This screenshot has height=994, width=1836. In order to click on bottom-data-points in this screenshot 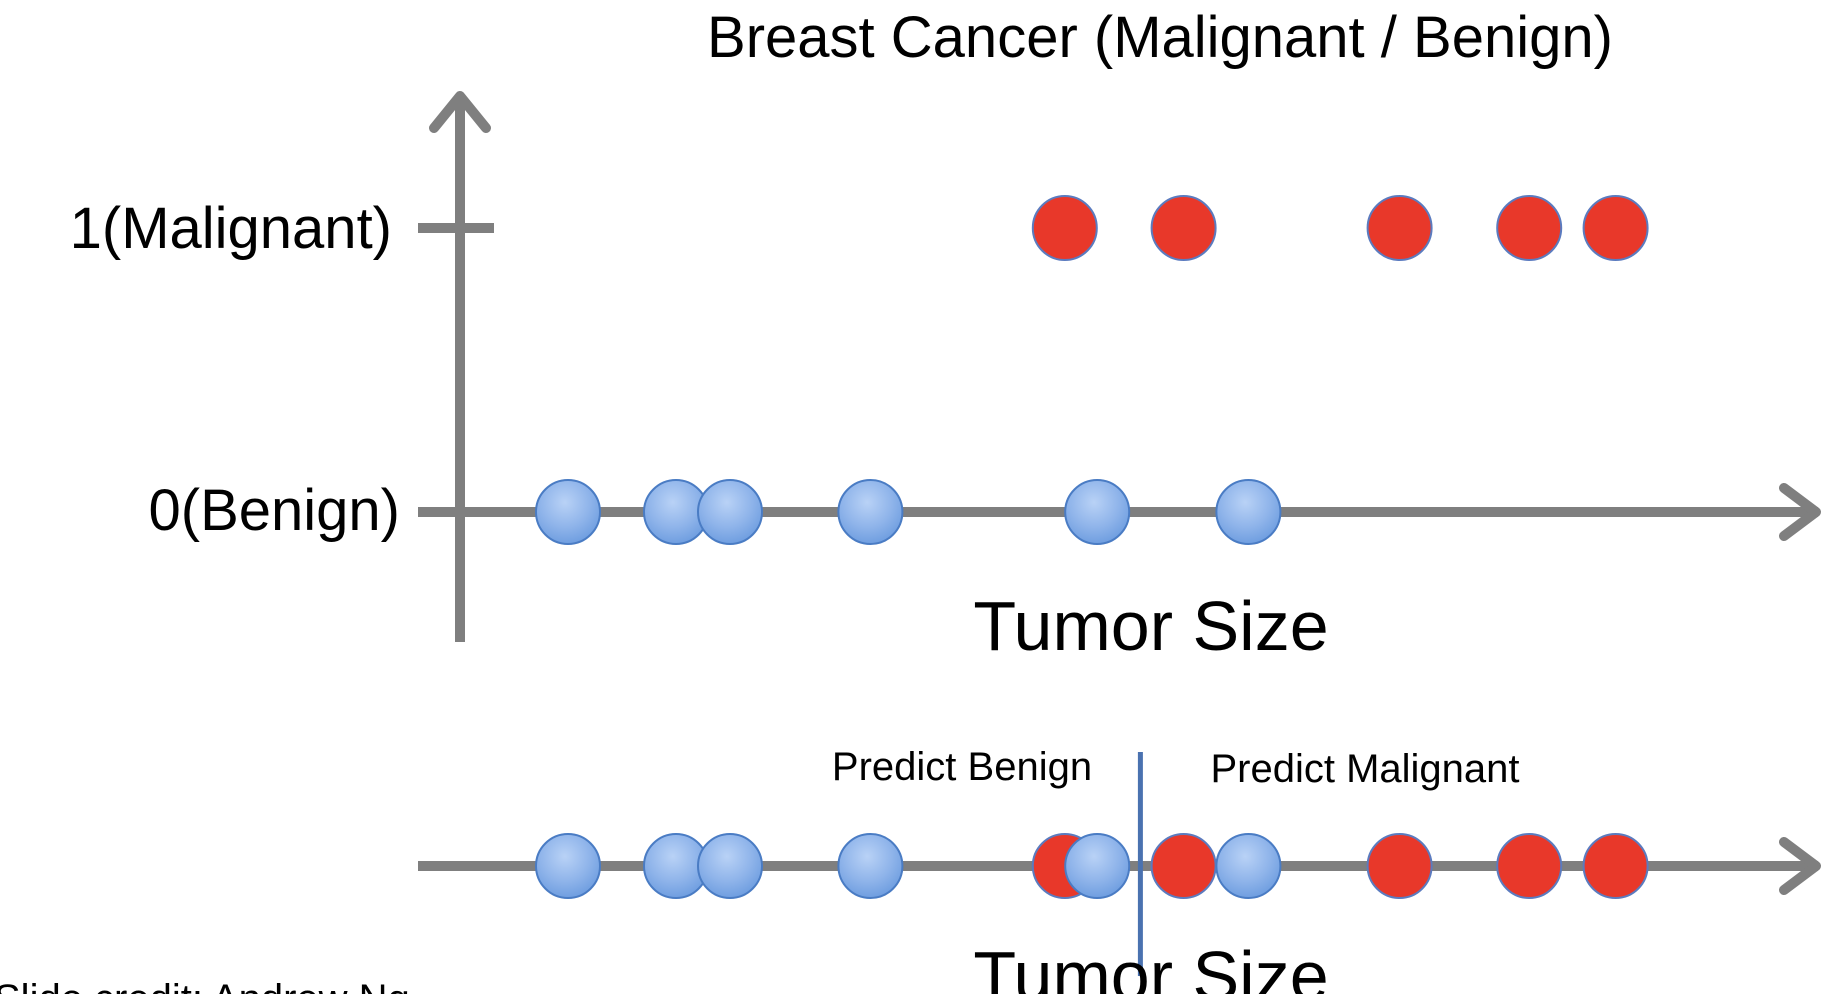, I will do `click(1092, 866)`.